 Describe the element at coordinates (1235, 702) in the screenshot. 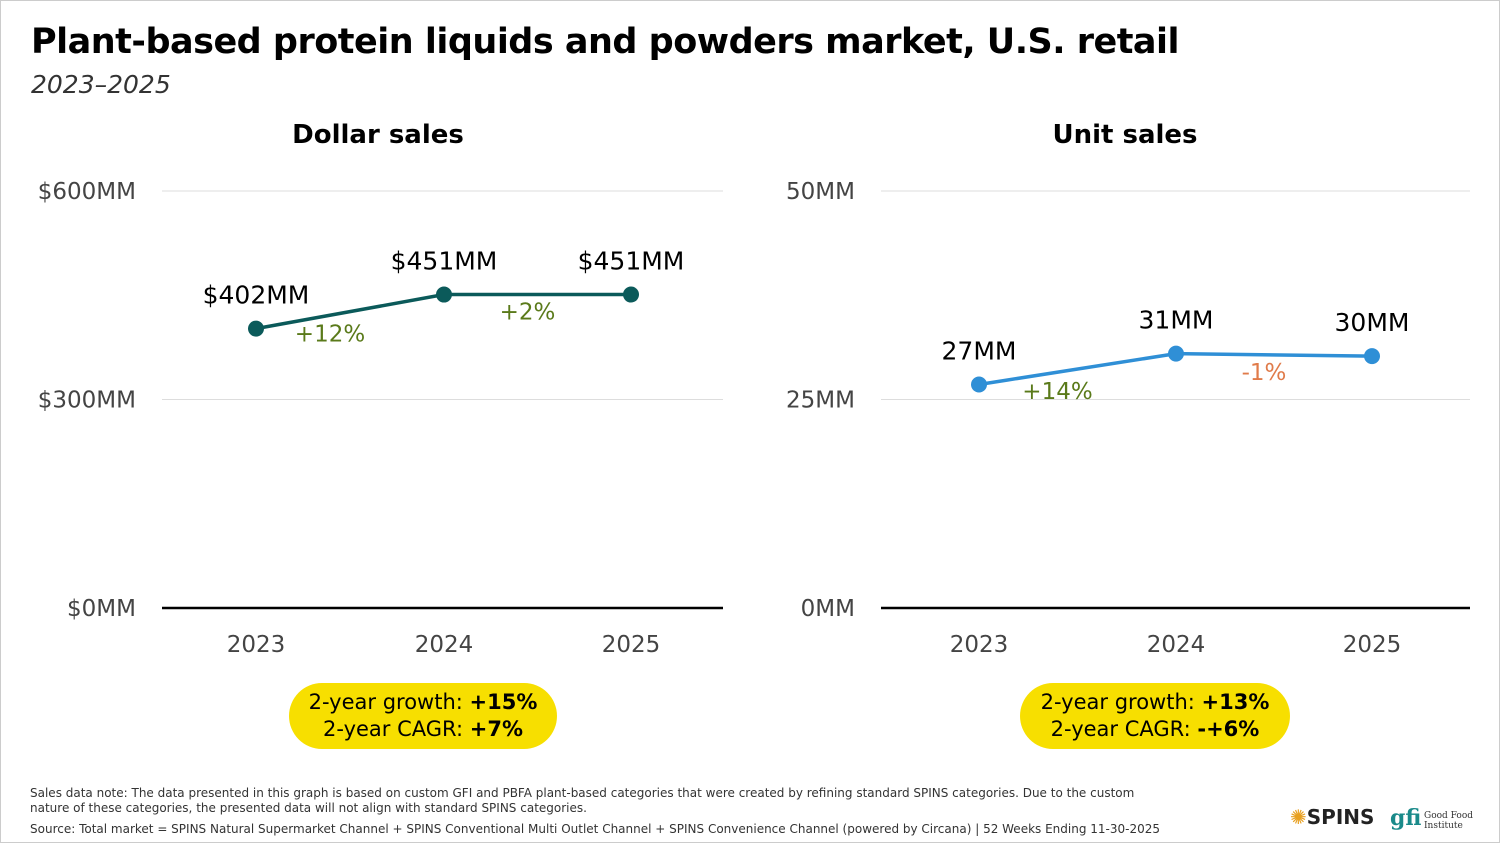

I see `growth-value: +13%` at that location.